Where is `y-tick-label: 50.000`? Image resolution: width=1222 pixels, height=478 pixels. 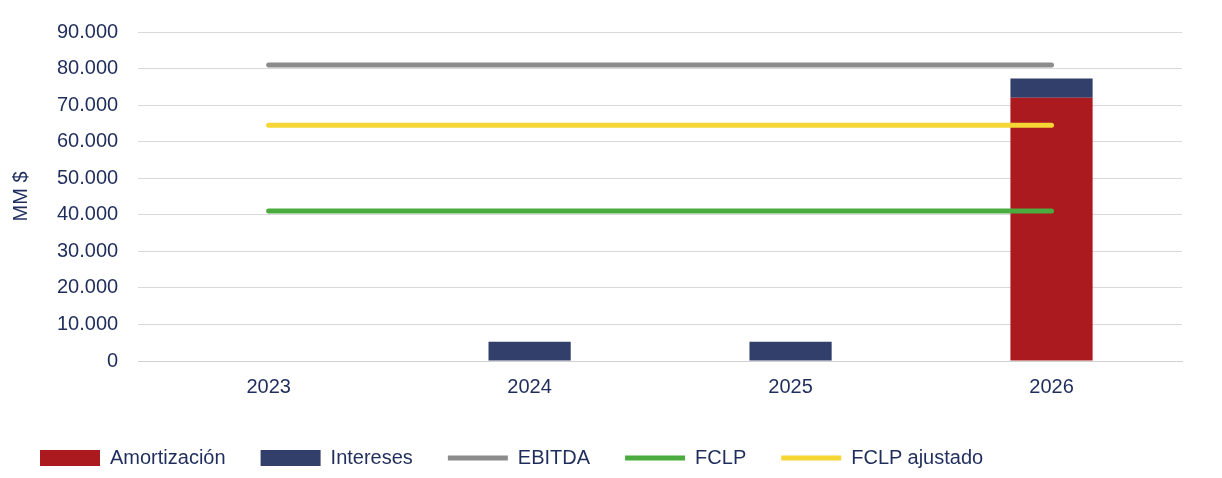
y-tick-label: 50.000 is located at coordinates (88, 176).